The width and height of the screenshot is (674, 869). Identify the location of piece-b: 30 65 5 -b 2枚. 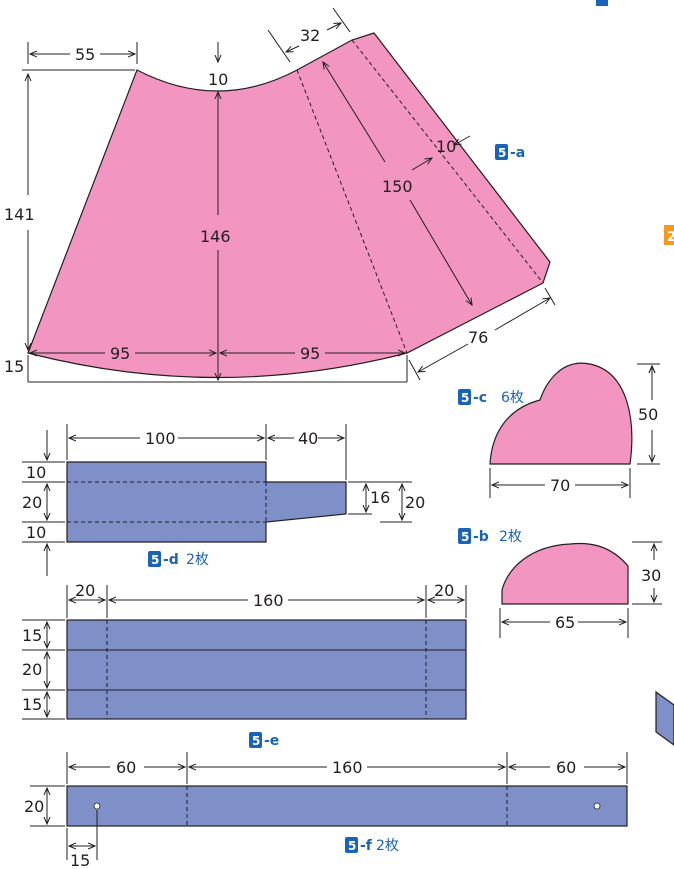
(560, 583).